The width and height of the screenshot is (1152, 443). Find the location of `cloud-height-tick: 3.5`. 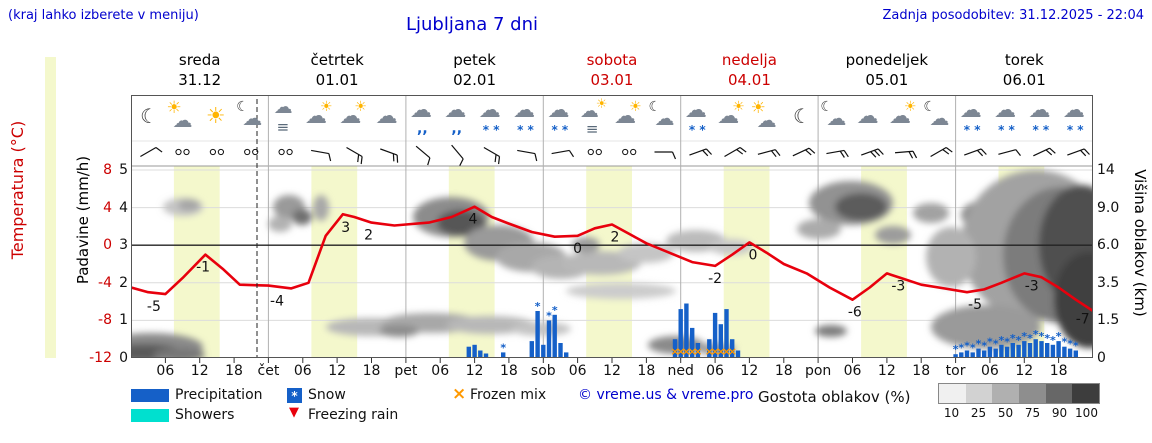

cloud-height-tick: 3.5 is located at coordinates (1108, 282).